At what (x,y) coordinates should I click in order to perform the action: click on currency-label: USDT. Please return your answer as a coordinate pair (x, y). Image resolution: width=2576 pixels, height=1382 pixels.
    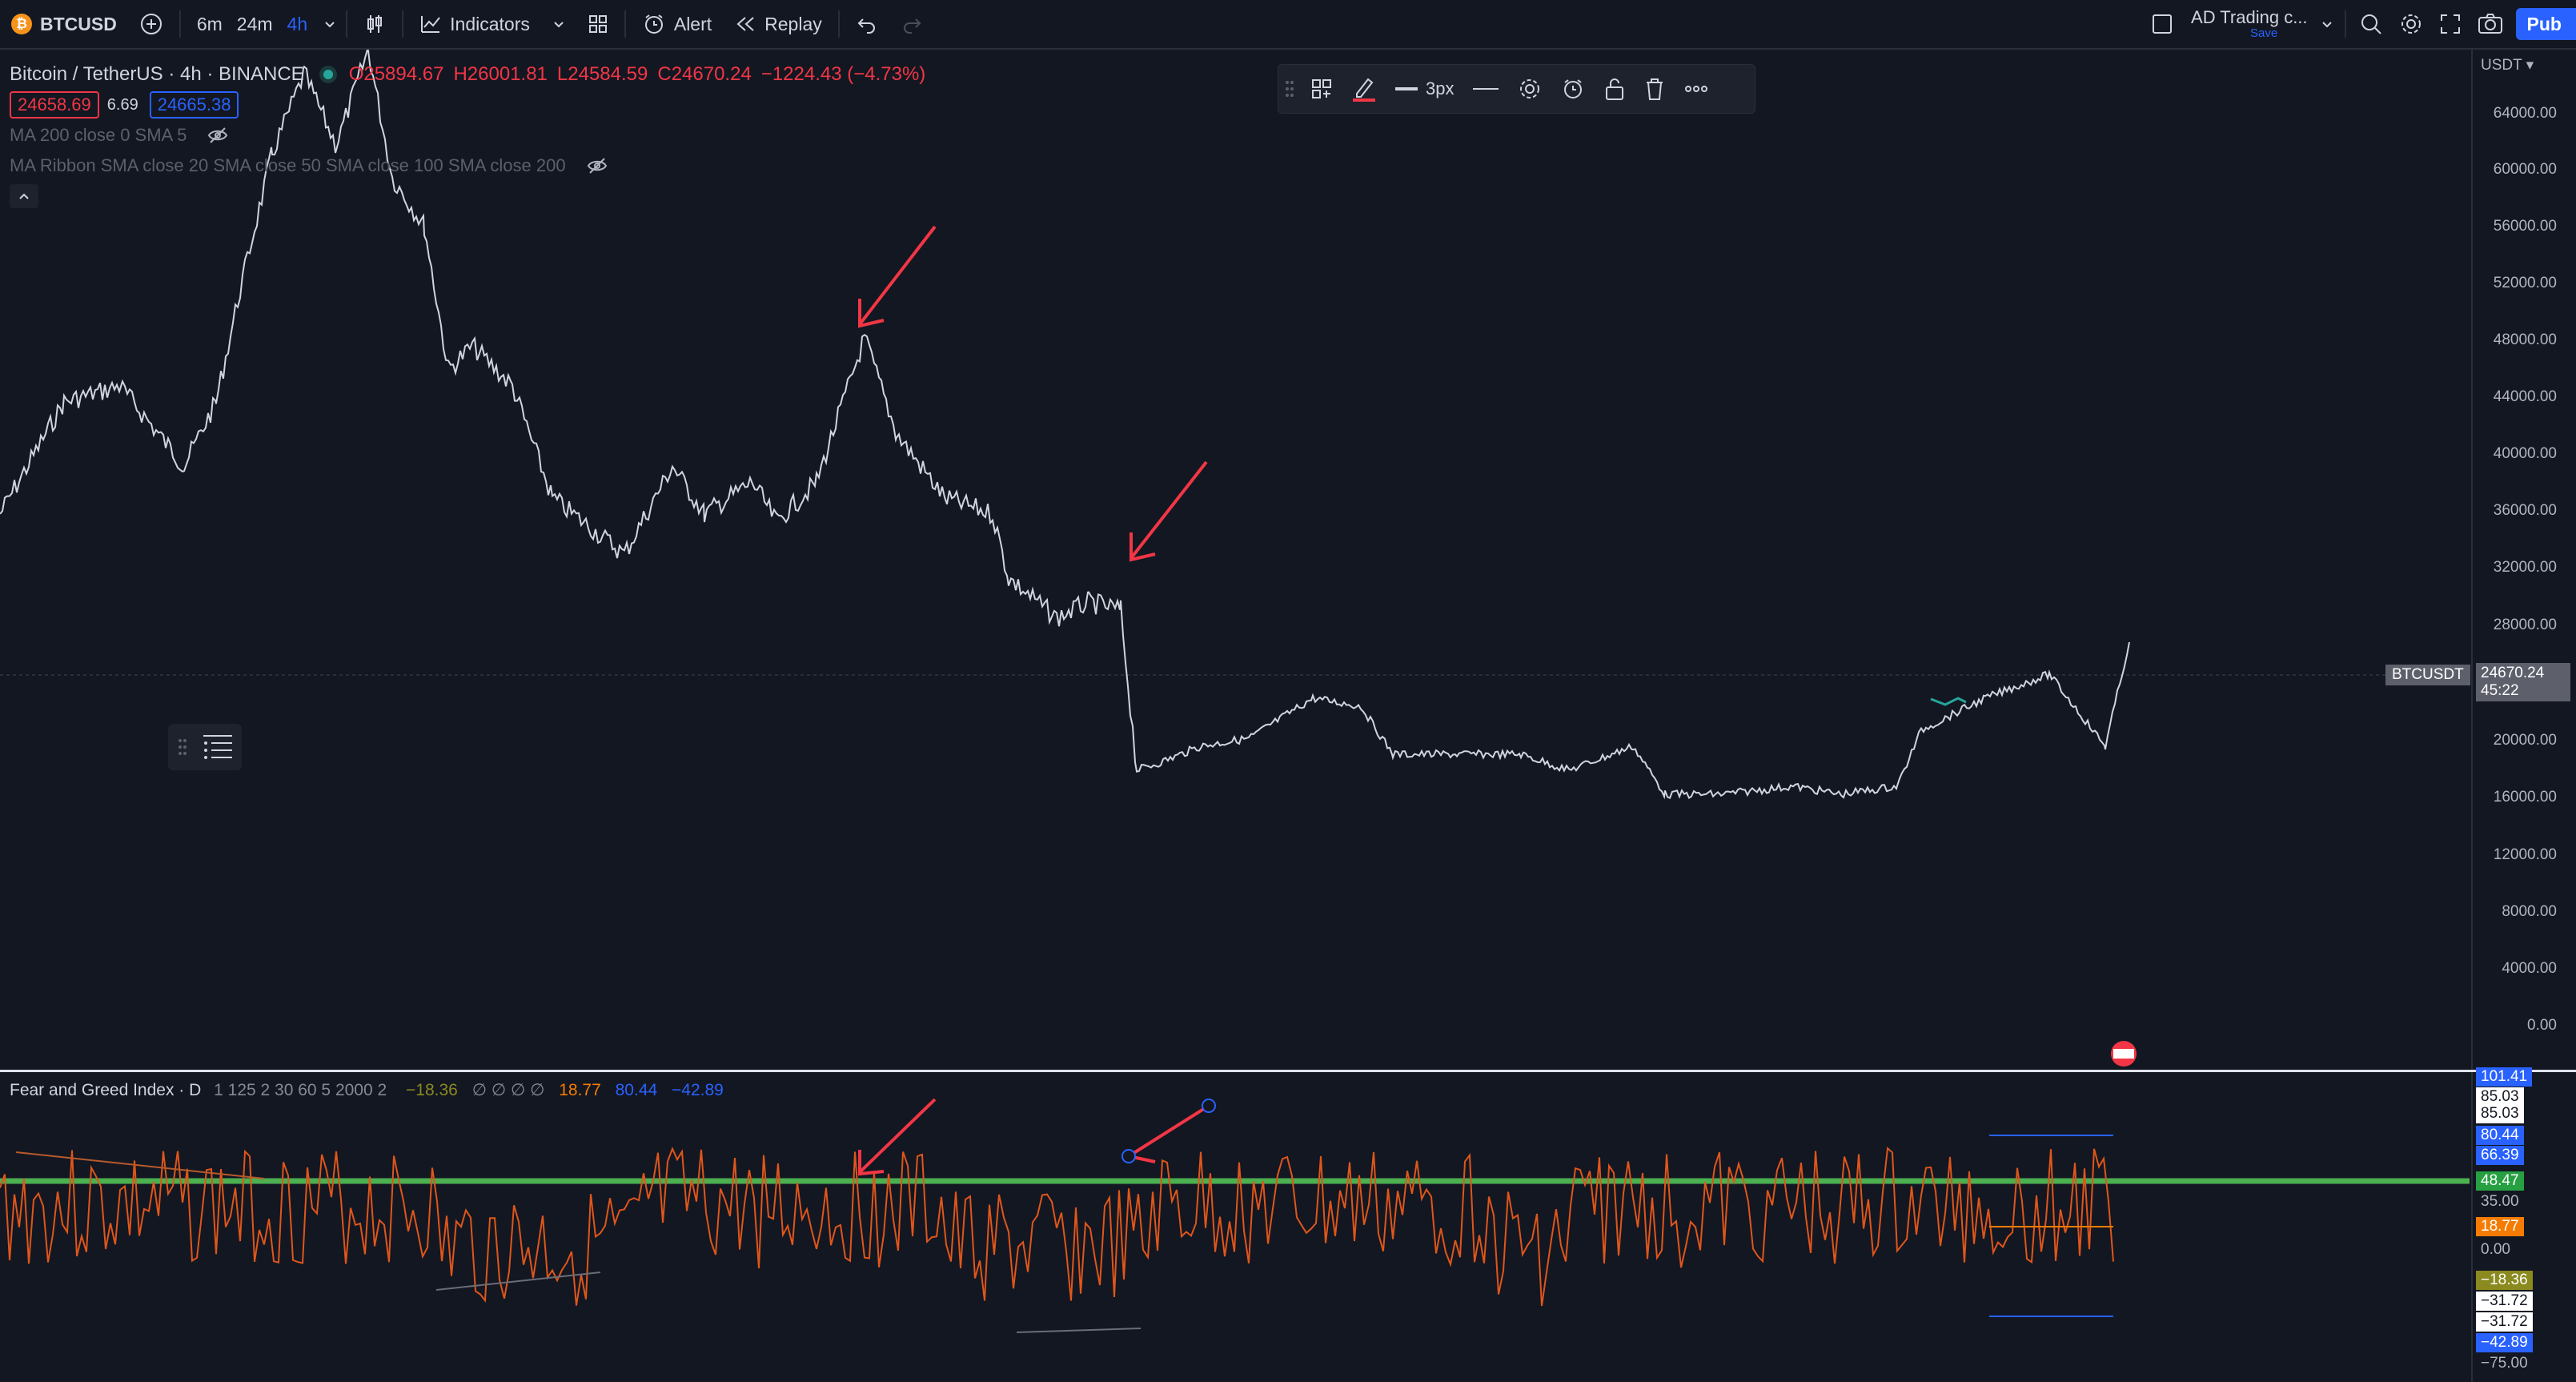
    Looking at the image, I should click on (2501, 66).